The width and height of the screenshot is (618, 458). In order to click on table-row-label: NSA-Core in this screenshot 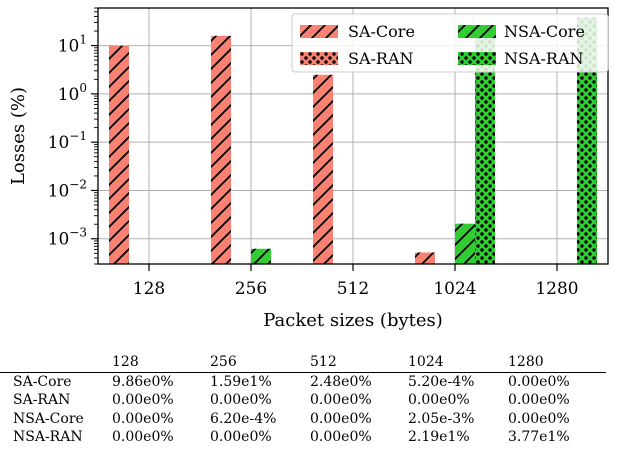, I will do `click(48, 418)`.